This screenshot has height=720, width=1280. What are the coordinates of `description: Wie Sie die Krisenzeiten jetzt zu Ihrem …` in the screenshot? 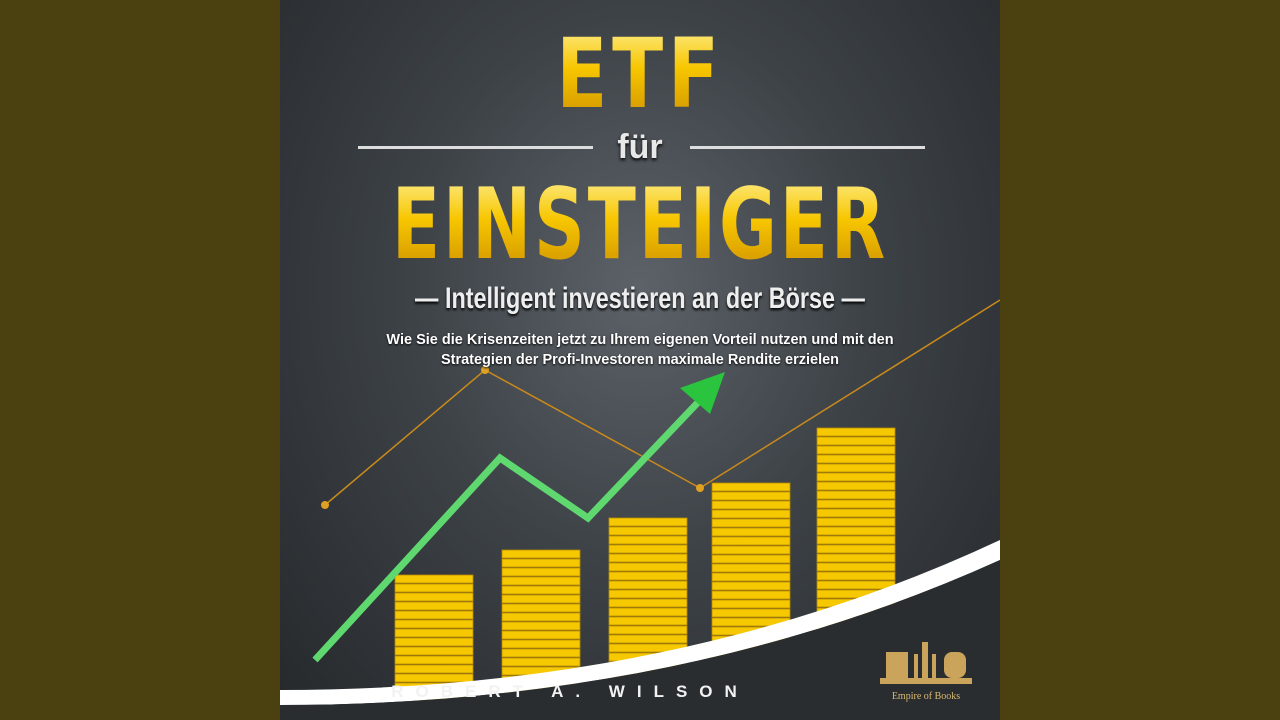 It's located at (640, 350).